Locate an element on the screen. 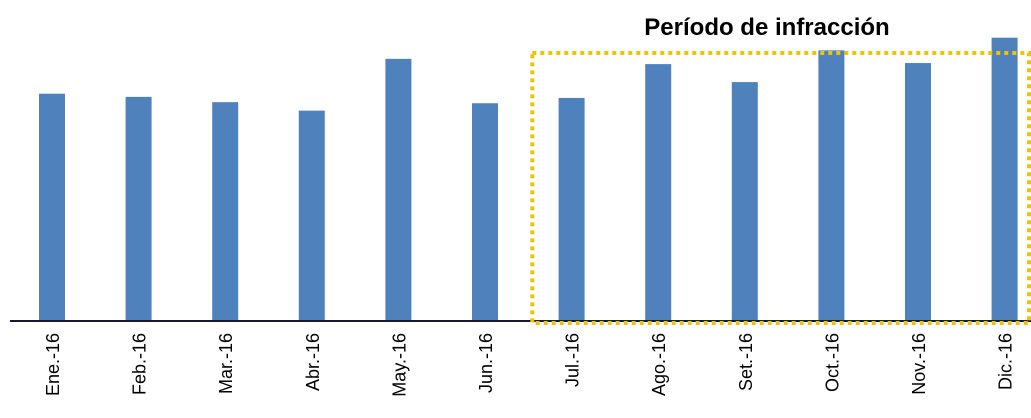  x-tick-label: Dic.-16 is located at coordinates (1006, 361).